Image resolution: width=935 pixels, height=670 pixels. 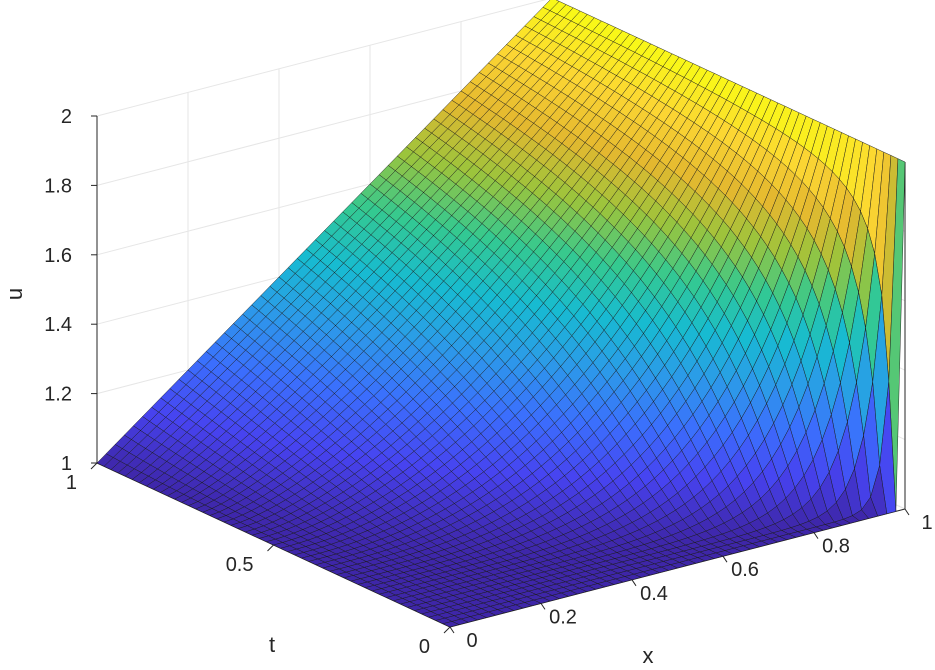 What do you see at coordinates (58, 395) in the screenshot?
I see `u-tick-label: 1.2` at bounding box center [58, 395].